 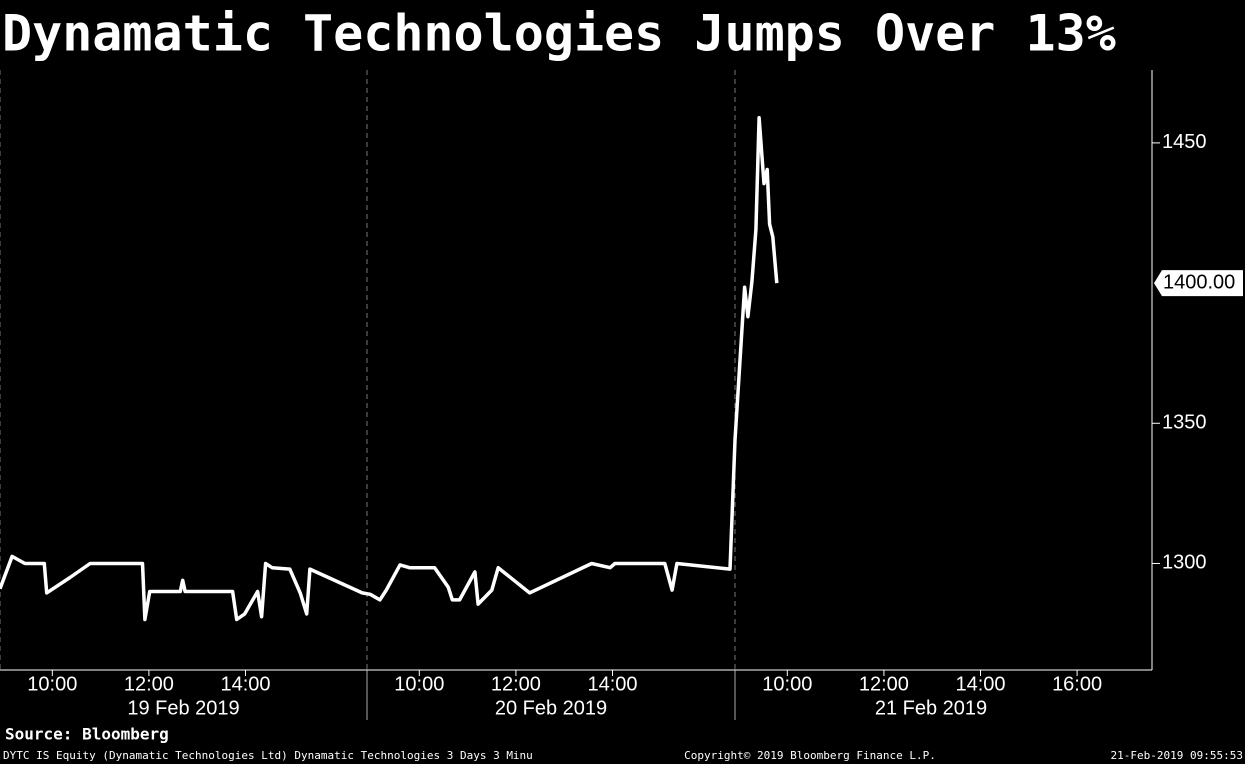 I want to click on y-tick-label: 1350, so click(x=1184, y=423).